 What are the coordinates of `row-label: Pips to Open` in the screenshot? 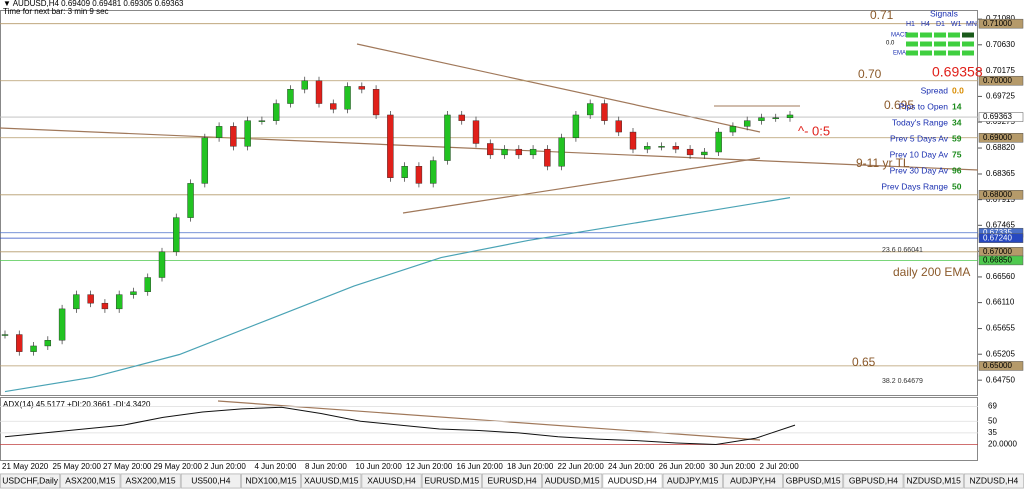 It's located at (923, 106).